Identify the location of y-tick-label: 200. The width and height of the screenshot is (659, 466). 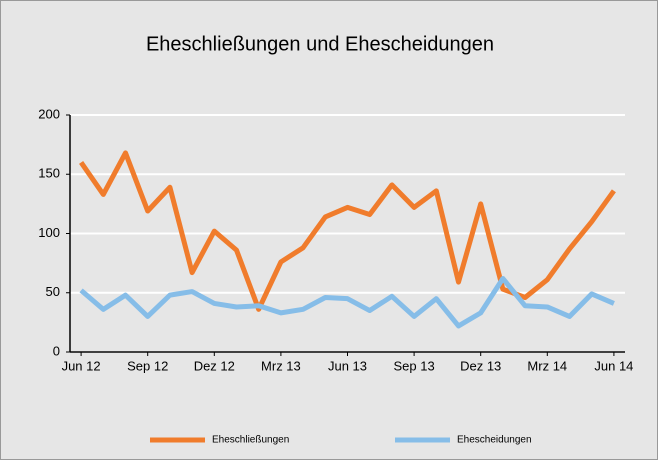
(49, 113).